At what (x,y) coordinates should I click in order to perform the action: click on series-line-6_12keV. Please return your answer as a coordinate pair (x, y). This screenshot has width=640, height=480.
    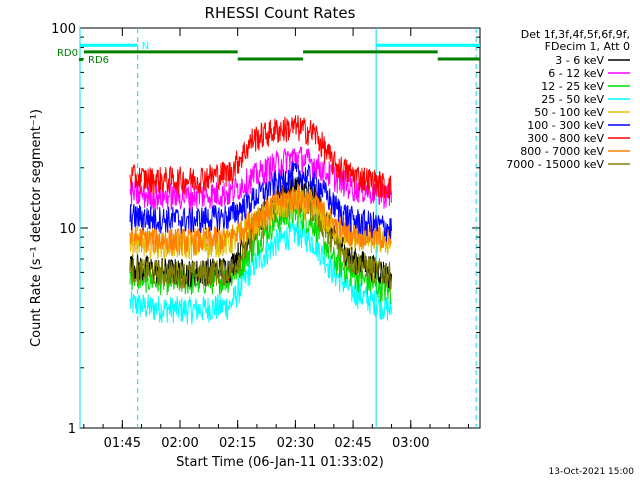
    Looking at the image, I should click on (260, 179).